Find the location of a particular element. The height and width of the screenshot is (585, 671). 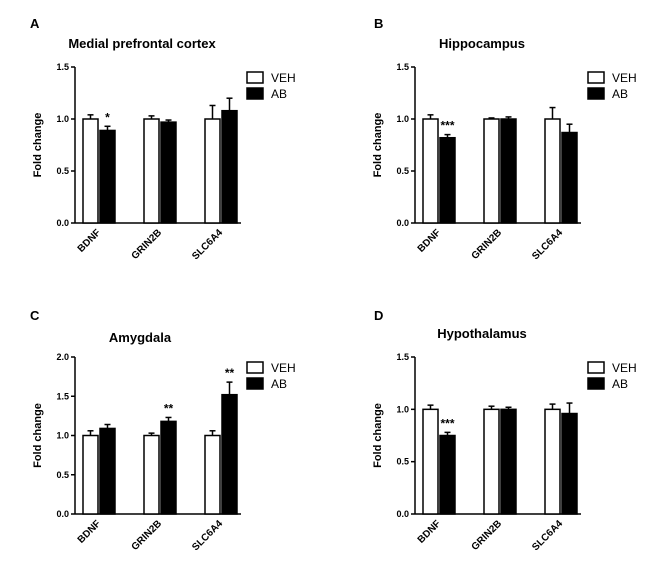

y-tick-label: 2.0 is located at coordinates (62, 357).